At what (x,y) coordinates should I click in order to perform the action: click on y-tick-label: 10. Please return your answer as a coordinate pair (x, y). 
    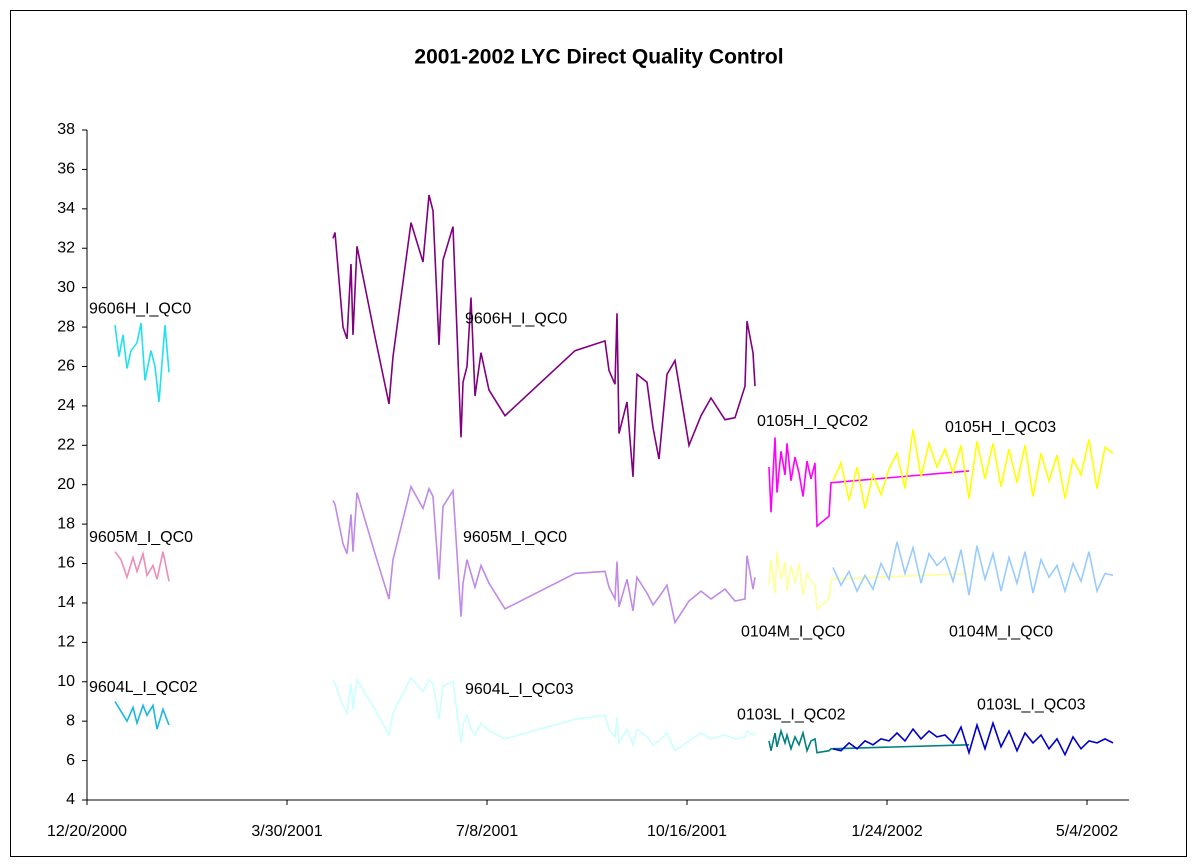
    Looking at the image, I should click on (66, 681).